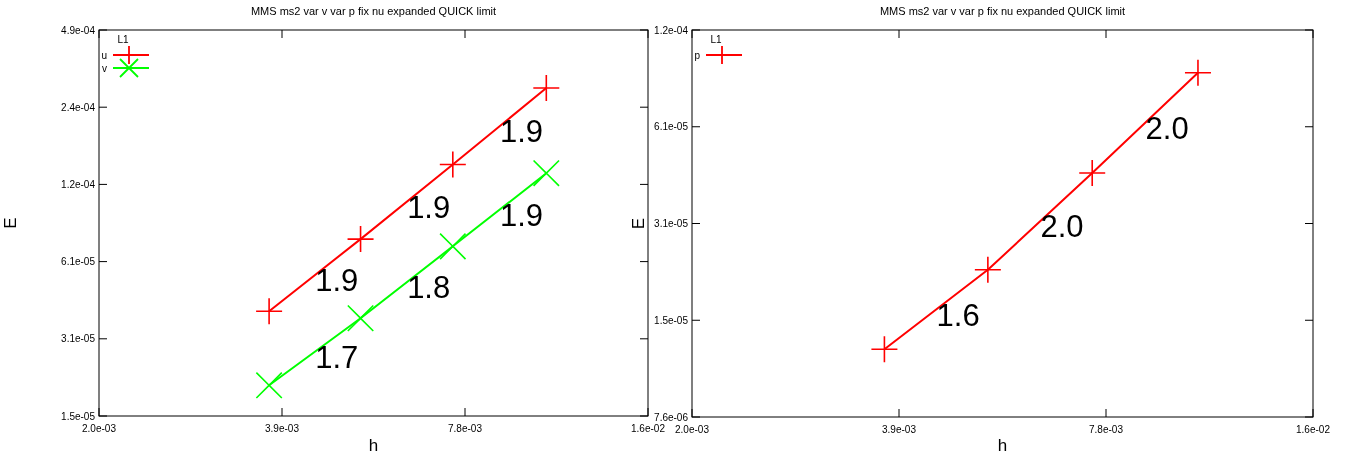 This screenshot has width=1348, height=459. What do you see at coordinates (429, 288) in the screenshot?
I see `annotation: 1.8` at bounding box center [429, 288].